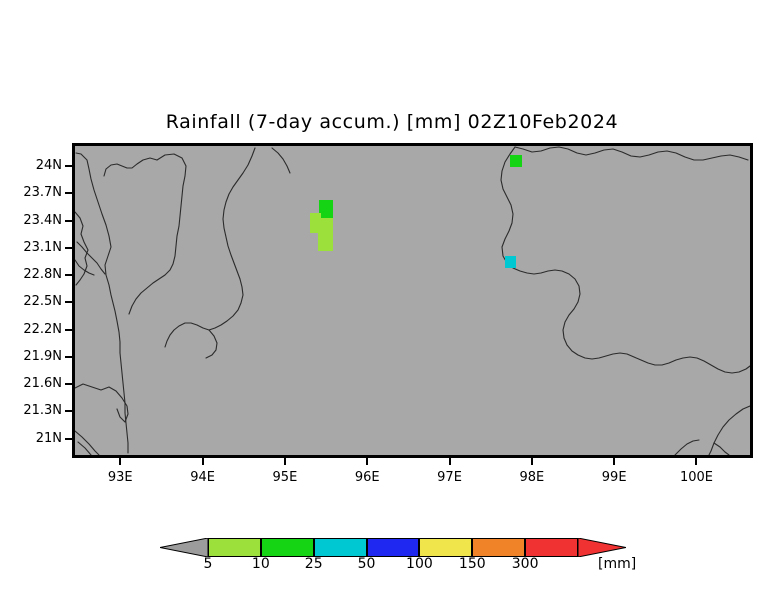 This screenshot has width=784, height=612. Describe the element at coordinates (48, 438) in the screenshot. I see `y-axis-tick-label: 21N` at that location.